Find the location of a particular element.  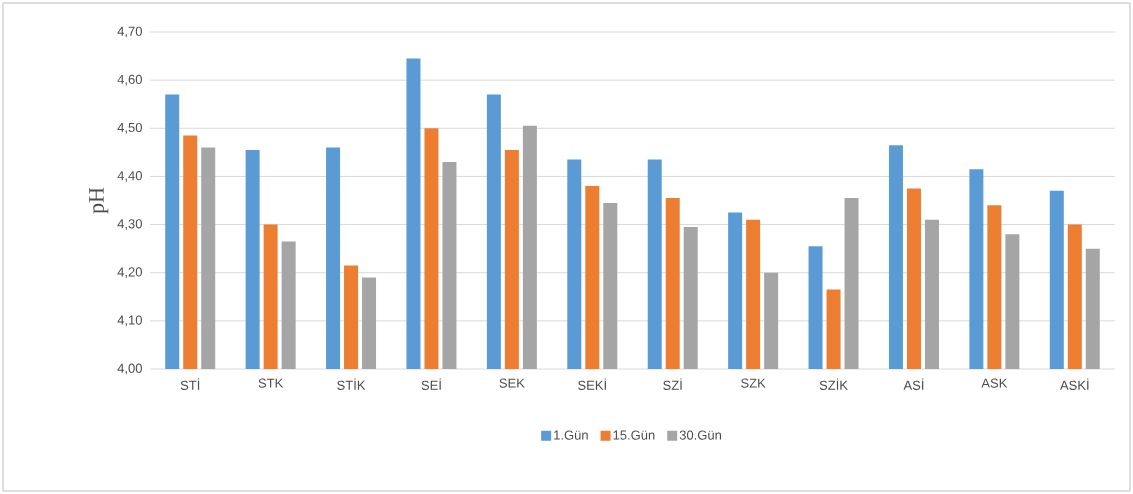

y-tick-label: 4,40 is located at coordinates (129, 176).